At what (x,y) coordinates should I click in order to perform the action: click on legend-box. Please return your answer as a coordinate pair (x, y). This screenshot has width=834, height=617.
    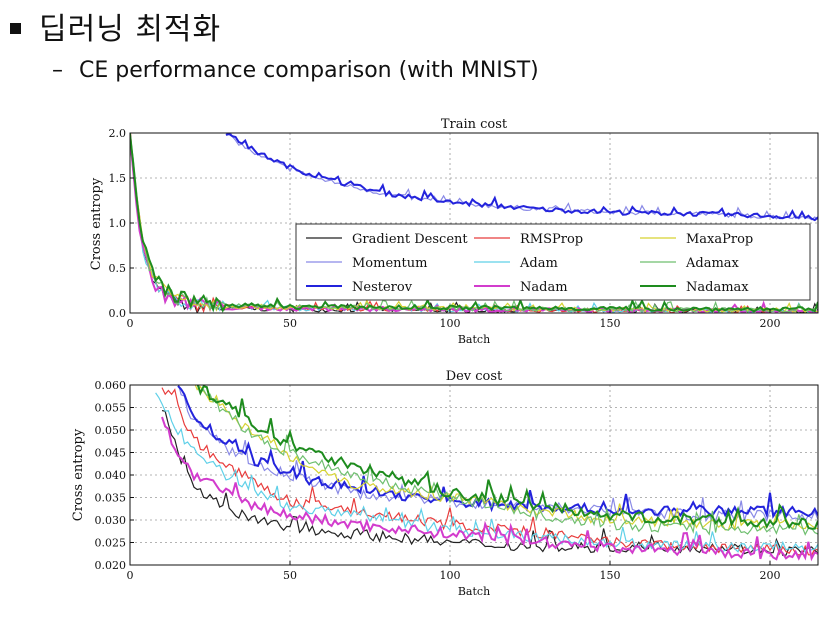
    Looking at the image, I should click on (553, 262).